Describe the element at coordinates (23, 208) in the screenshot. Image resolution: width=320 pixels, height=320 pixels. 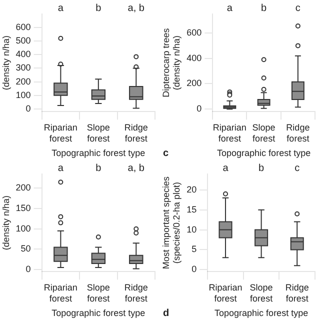
I see `y-tick-label: 150` at that location.